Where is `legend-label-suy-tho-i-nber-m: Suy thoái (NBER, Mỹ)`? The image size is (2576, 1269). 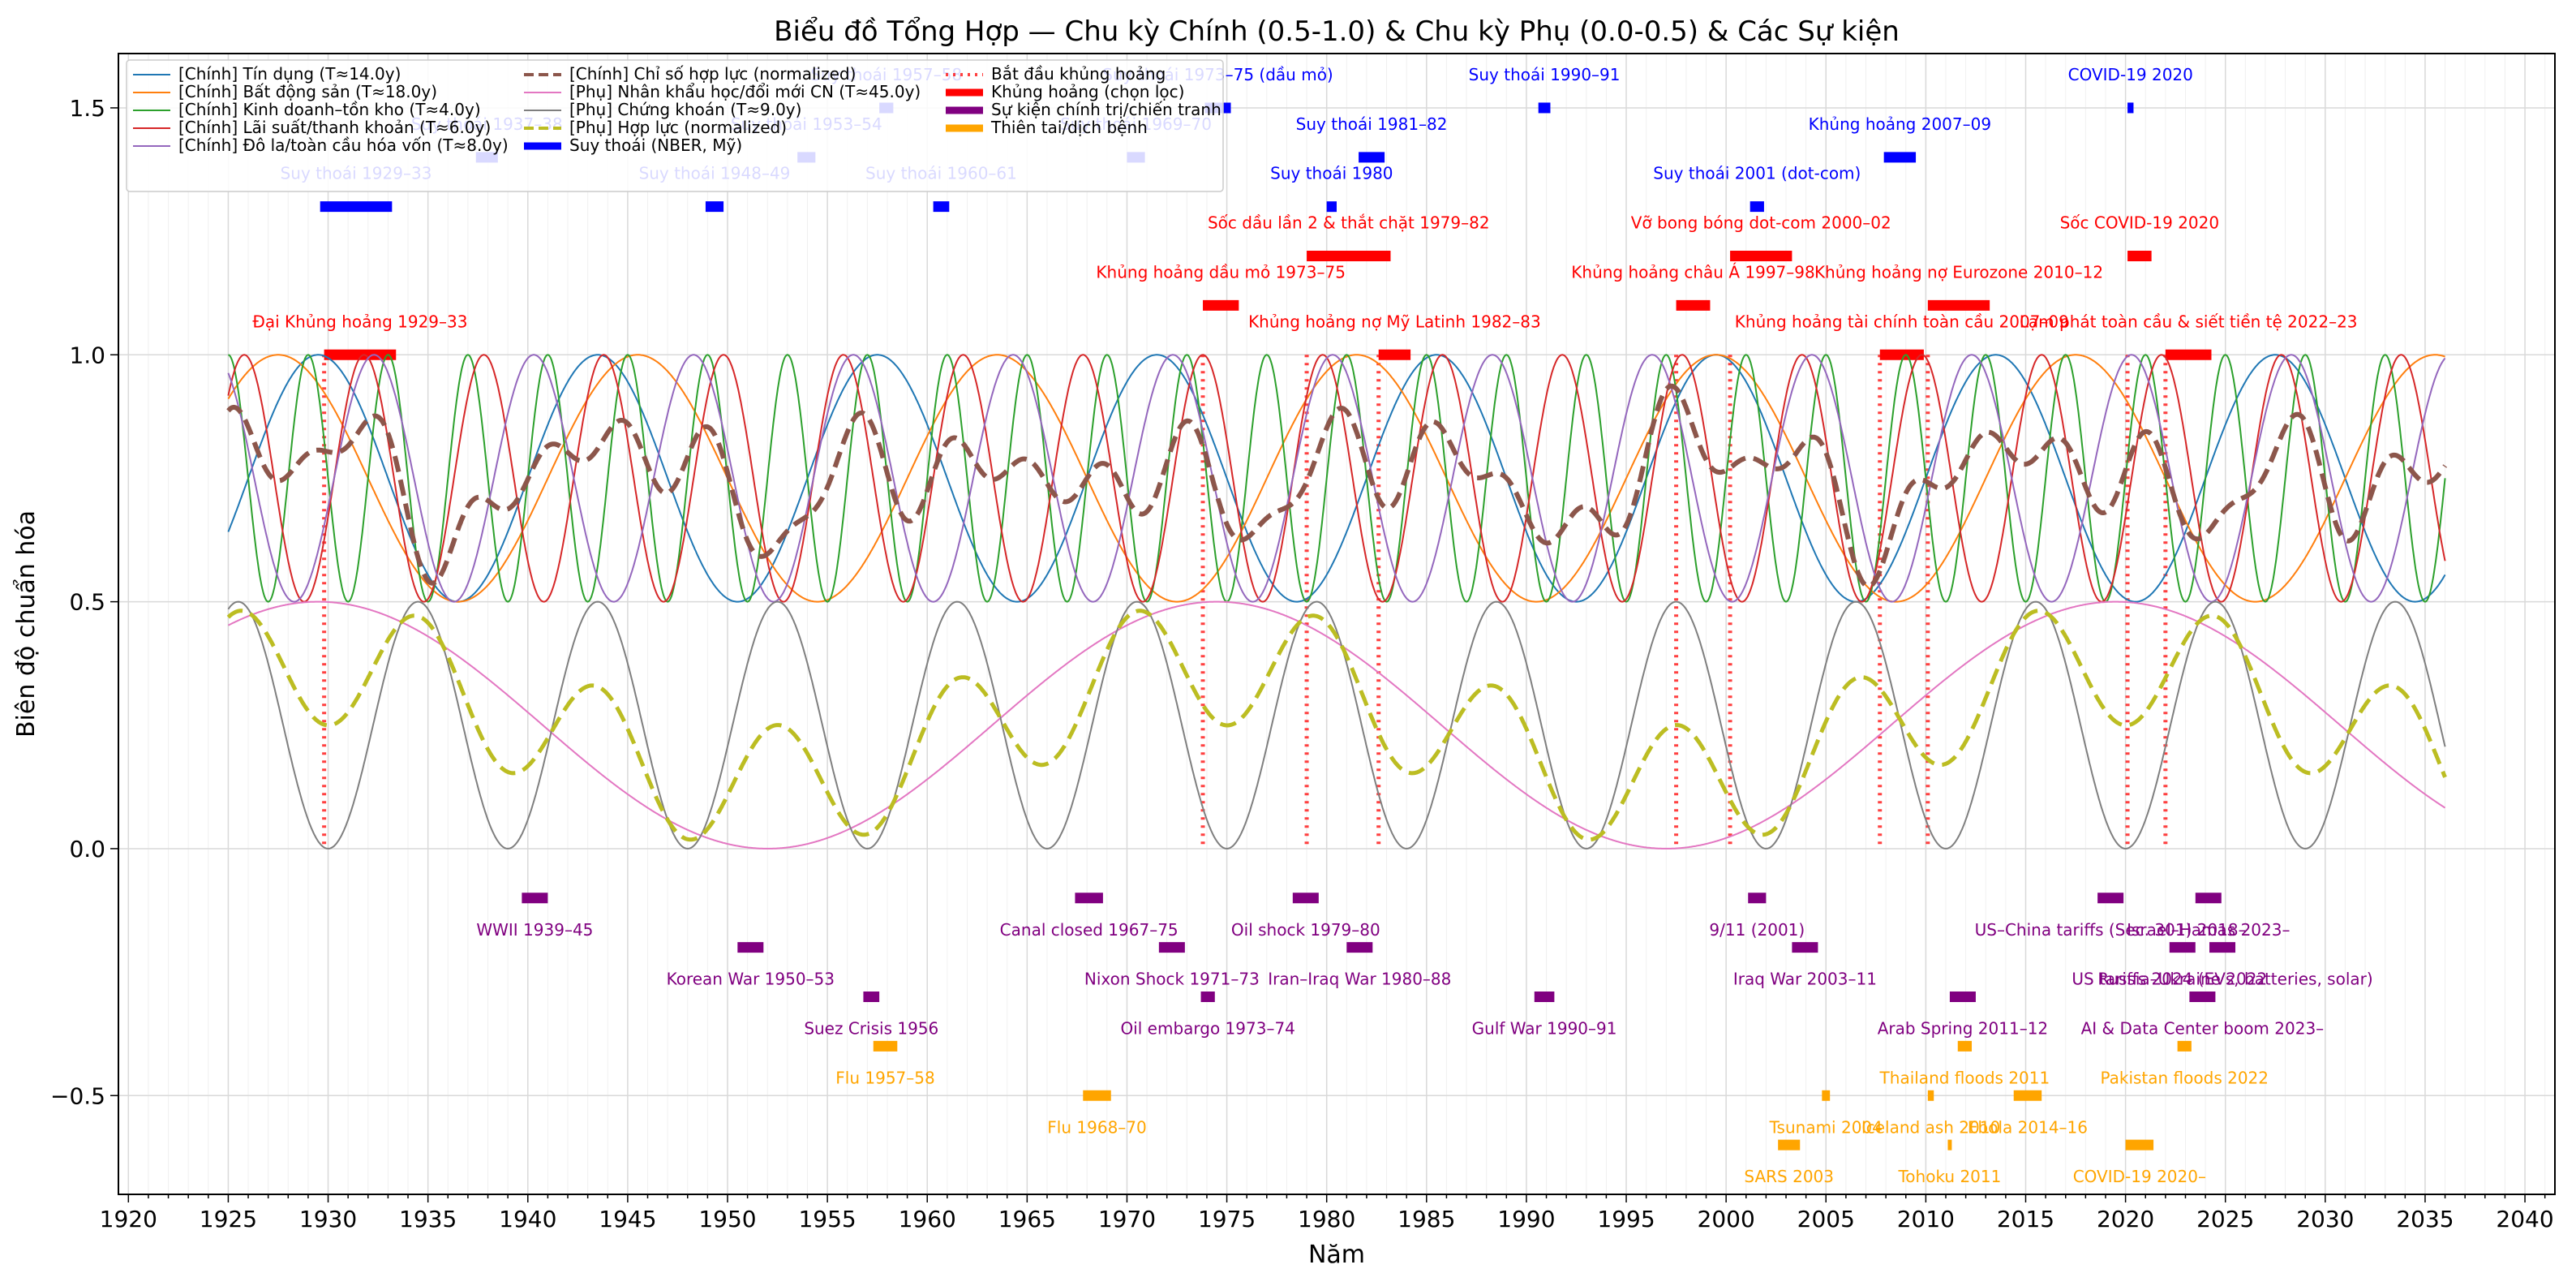 legend-label-suy-tho-i-nber-m: Suy thoái (NBER, Mỹ) is located at coordinates (655, 145).